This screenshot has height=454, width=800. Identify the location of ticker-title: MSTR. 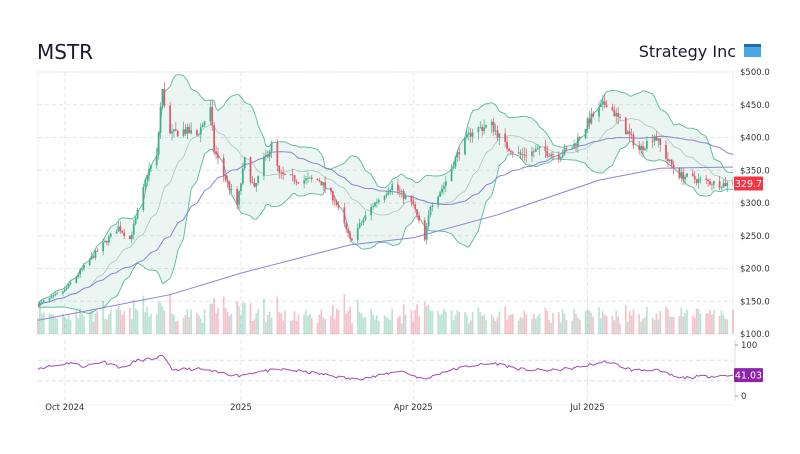
(65, 52).